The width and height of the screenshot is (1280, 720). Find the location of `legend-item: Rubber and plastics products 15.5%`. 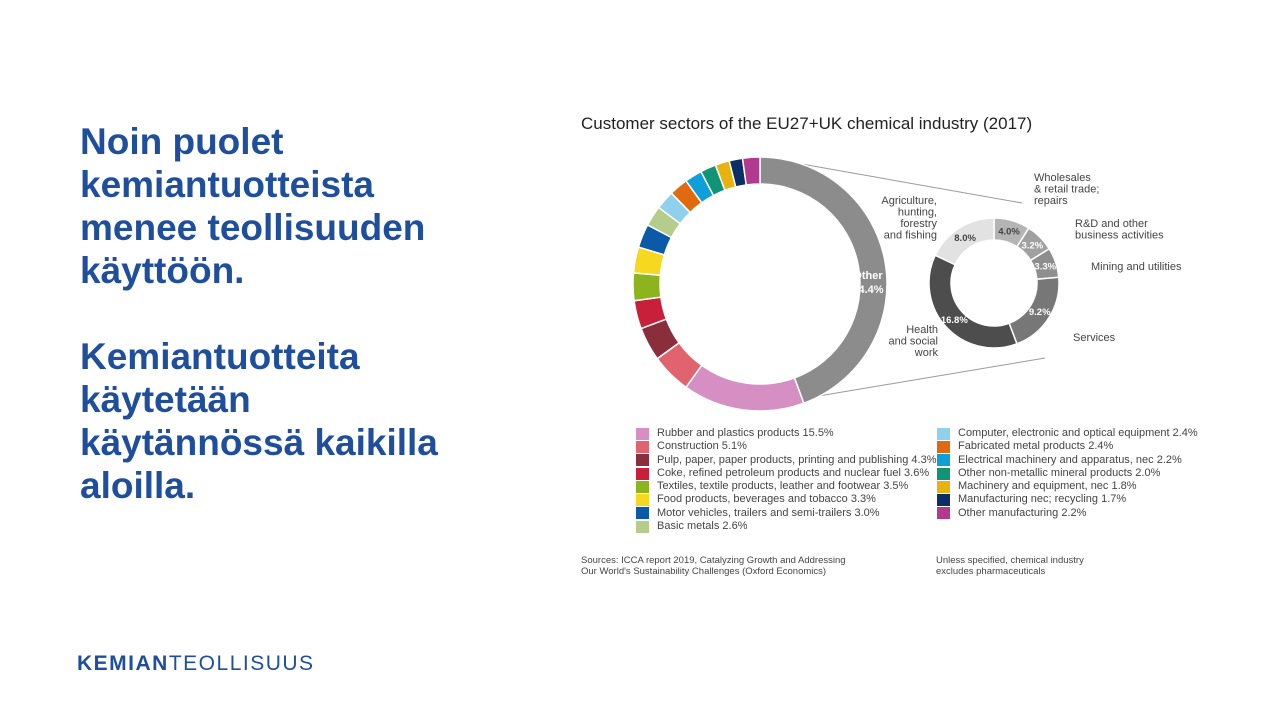

legend-item: Rubber and plastics products 15.5% is located at coordinates (786, 433).